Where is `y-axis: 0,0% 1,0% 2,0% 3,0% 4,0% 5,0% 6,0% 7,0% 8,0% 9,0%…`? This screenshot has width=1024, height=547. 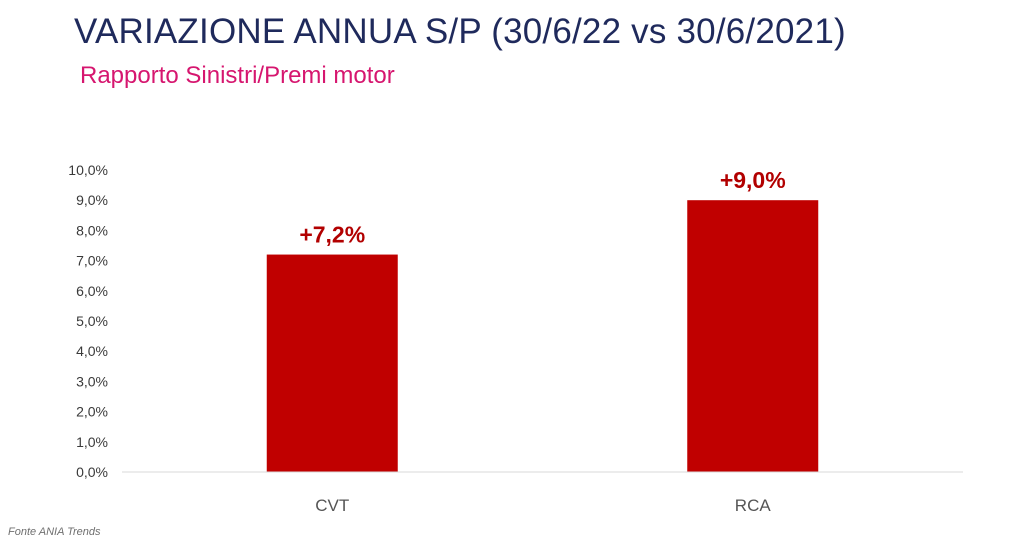 y-axis: 0,0% 1,0% 2,0% 3,0% 4,0% 5,0% 6,0% 7,0% 8,0% 9,0%… is located at coordinates (88, 321).